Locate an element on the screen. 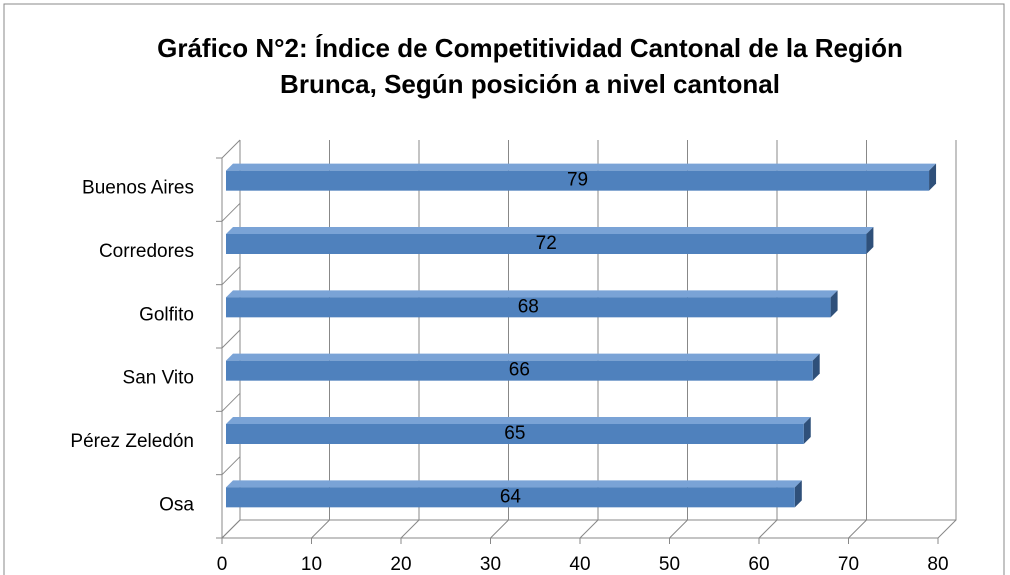 The height and width of the screenshot is (575, 1010). value-label: 72 is located at coordinates (546, 243).